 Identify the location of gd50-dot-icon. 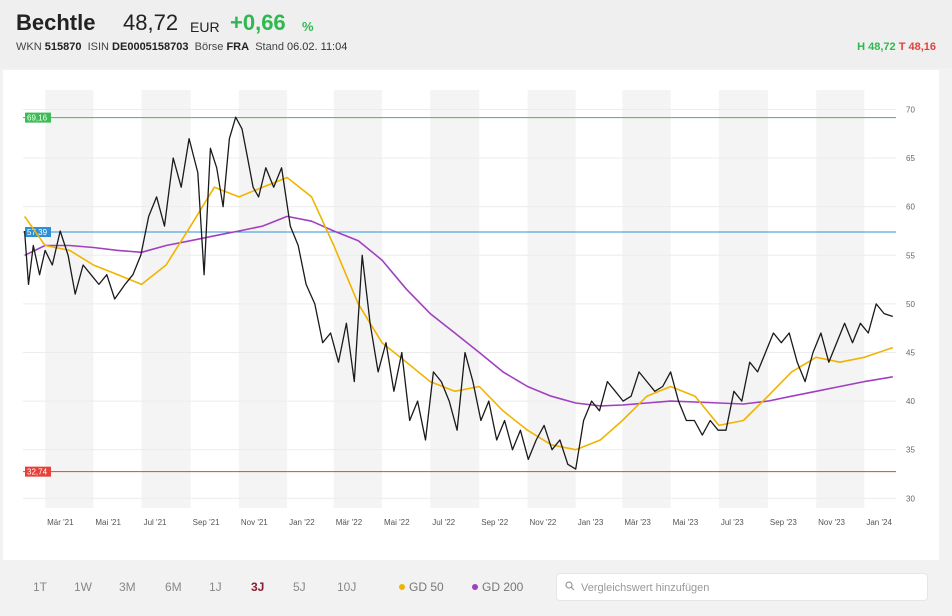
(402, 587).